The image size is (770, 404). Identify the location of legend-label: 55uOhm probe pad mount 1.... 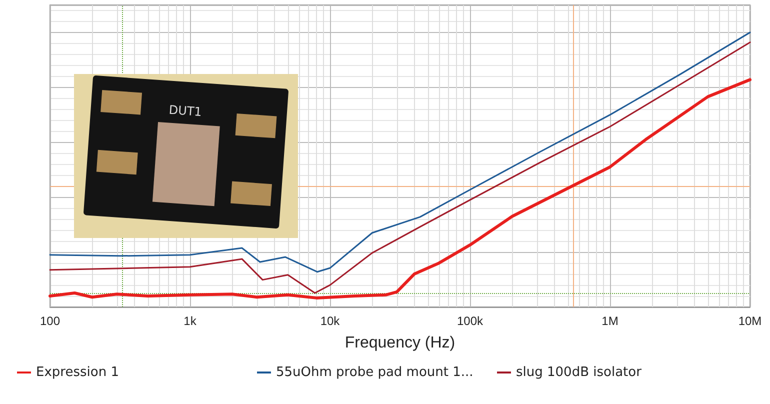
(375, 372).